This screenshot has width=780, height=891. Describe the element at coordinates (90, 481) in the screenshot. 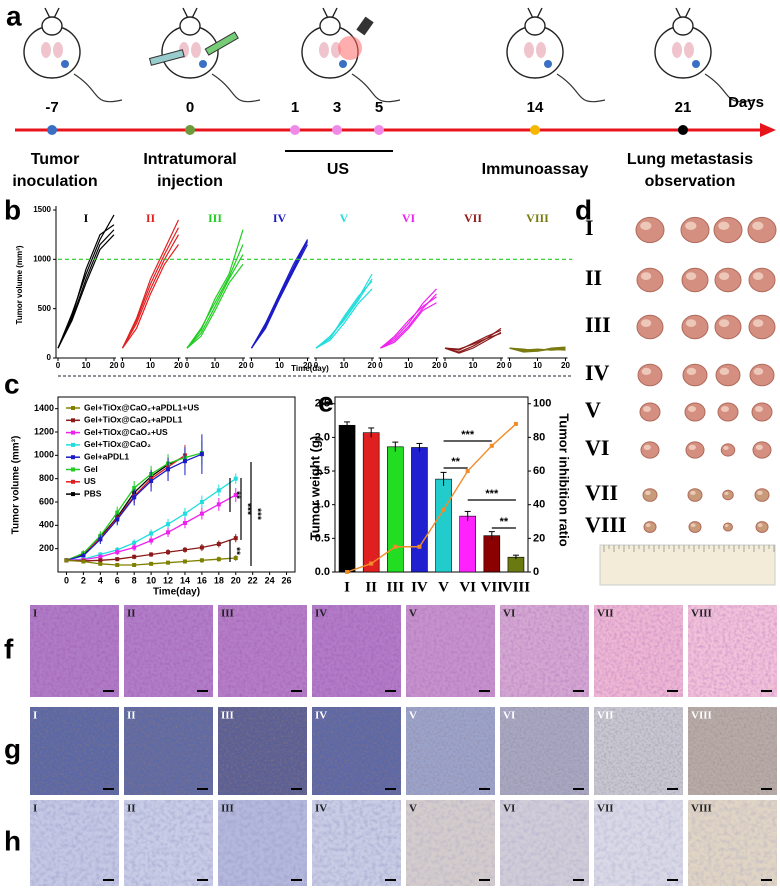

I see `legend-label: US` at that location.